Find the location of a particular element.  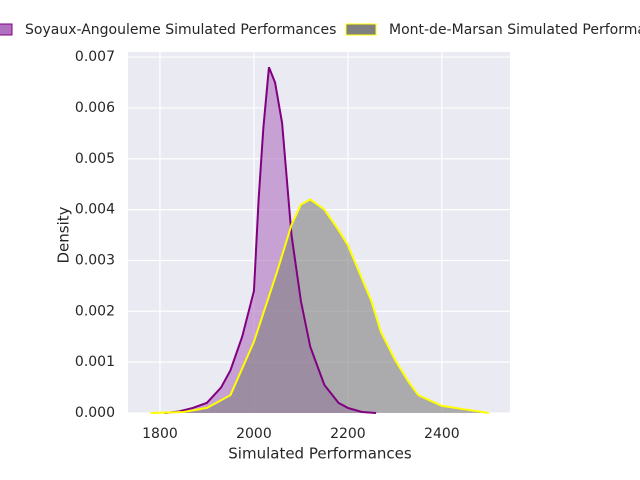

y-tick-label: 0.002 is located at coordinates (95, 311).